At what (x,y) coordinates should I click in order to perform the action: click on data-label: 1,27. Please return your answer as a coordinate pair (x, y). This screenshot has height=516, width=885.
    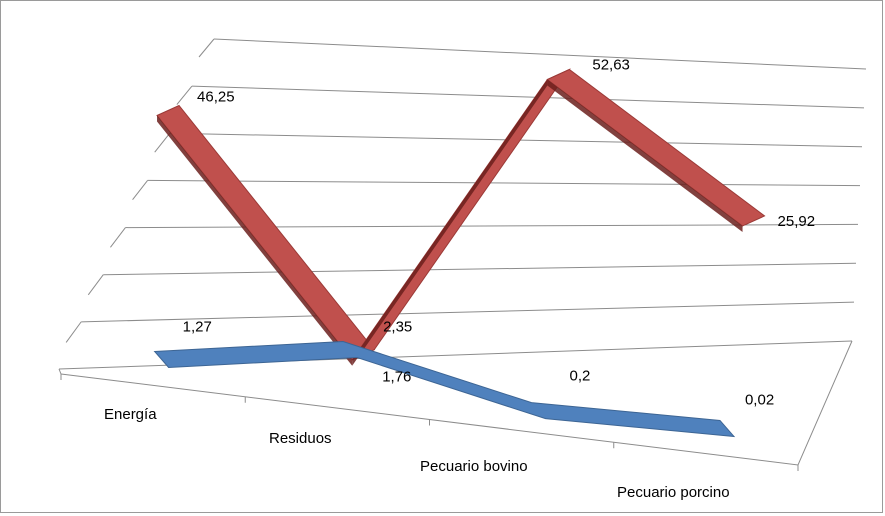
    Looking at the image, I should click on (197, 326).